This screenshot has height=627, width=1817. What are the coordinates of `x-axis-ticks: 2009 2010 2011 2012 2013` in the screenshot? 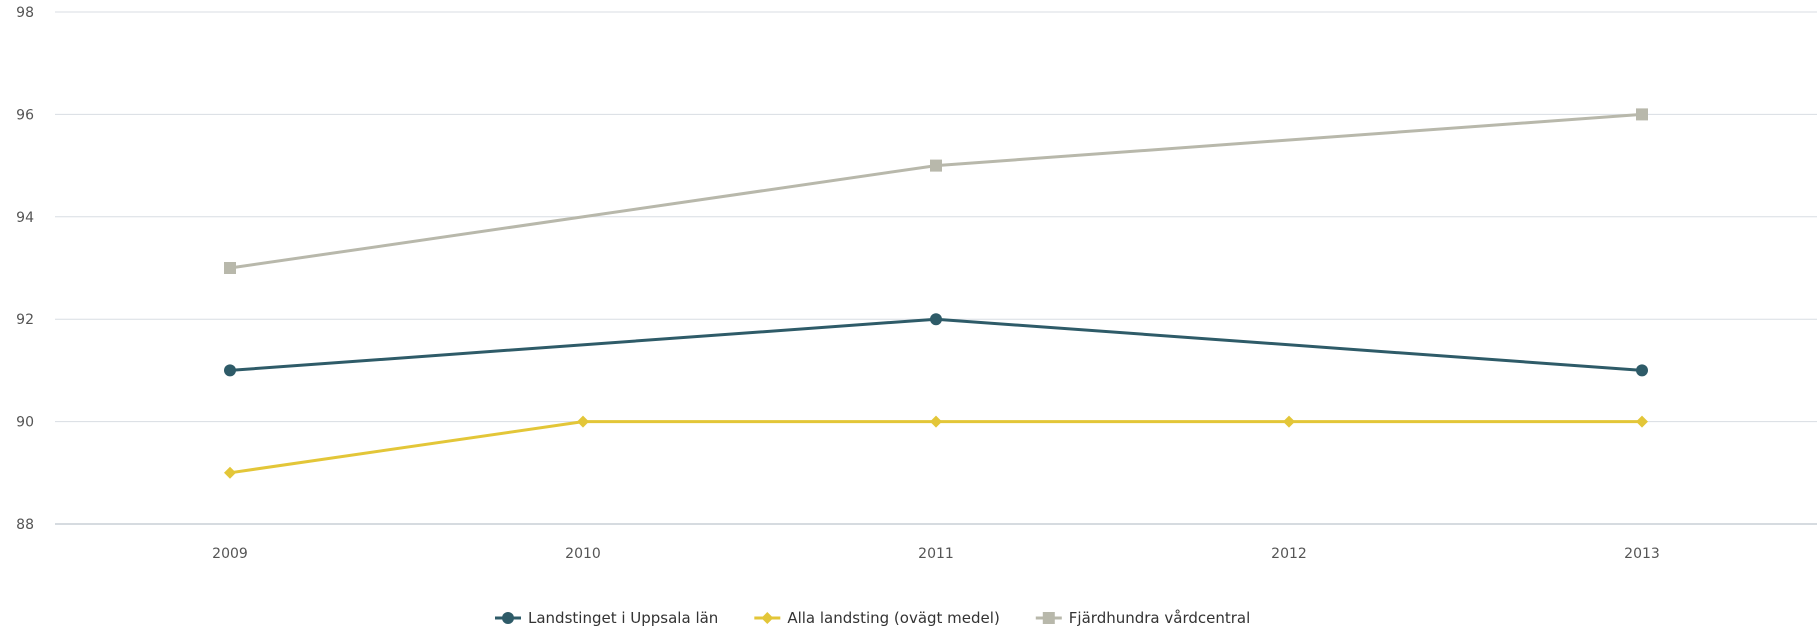 It's located at (936, 554).